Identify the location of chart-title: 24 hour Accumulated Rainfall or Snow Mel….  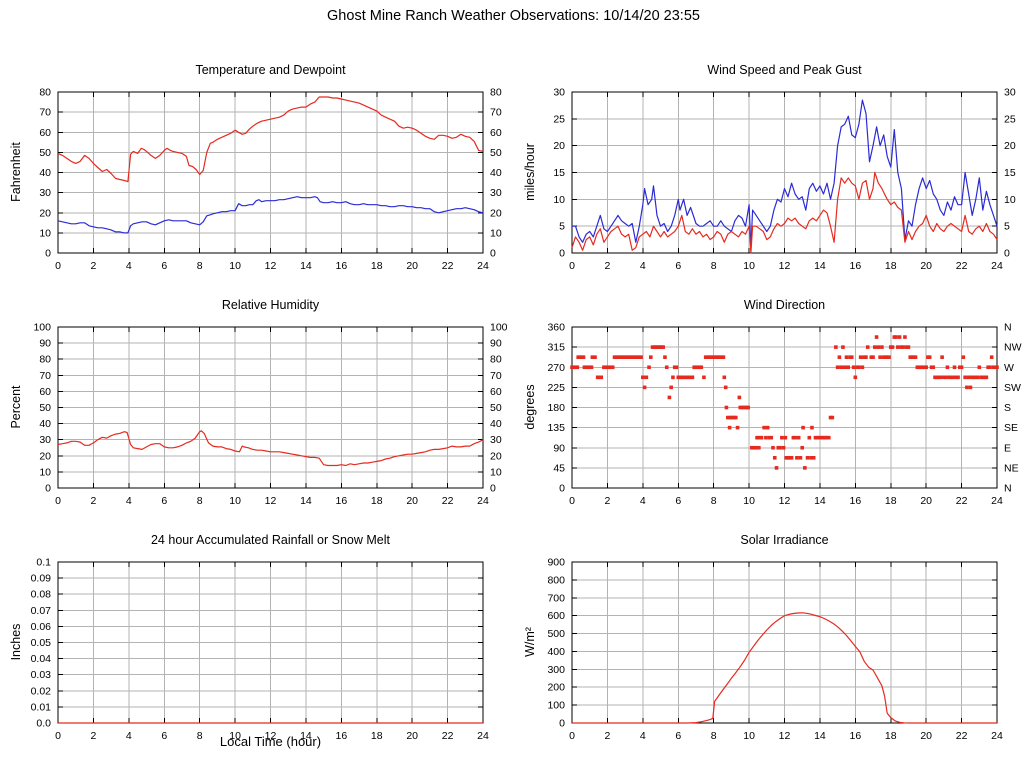
(270, 540).